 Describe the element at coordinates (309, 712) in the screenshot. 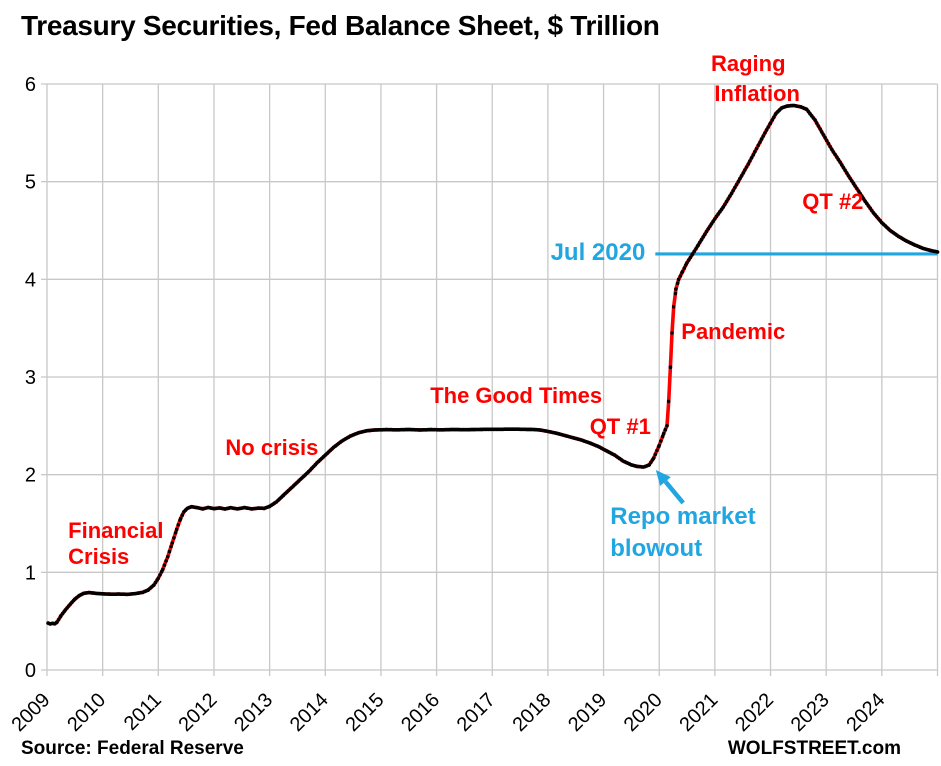

I see `x-tick-label: 2014` at that location.